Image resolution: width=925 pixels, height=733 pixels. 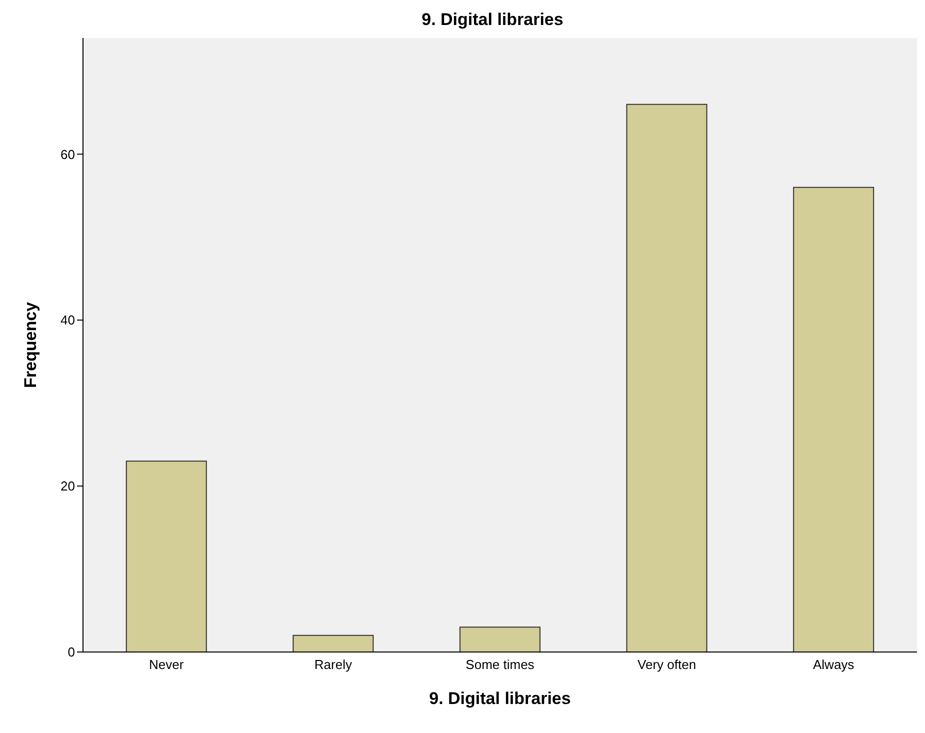 I want to click on x-tick-label: Very often, so click(x=667, y=664).